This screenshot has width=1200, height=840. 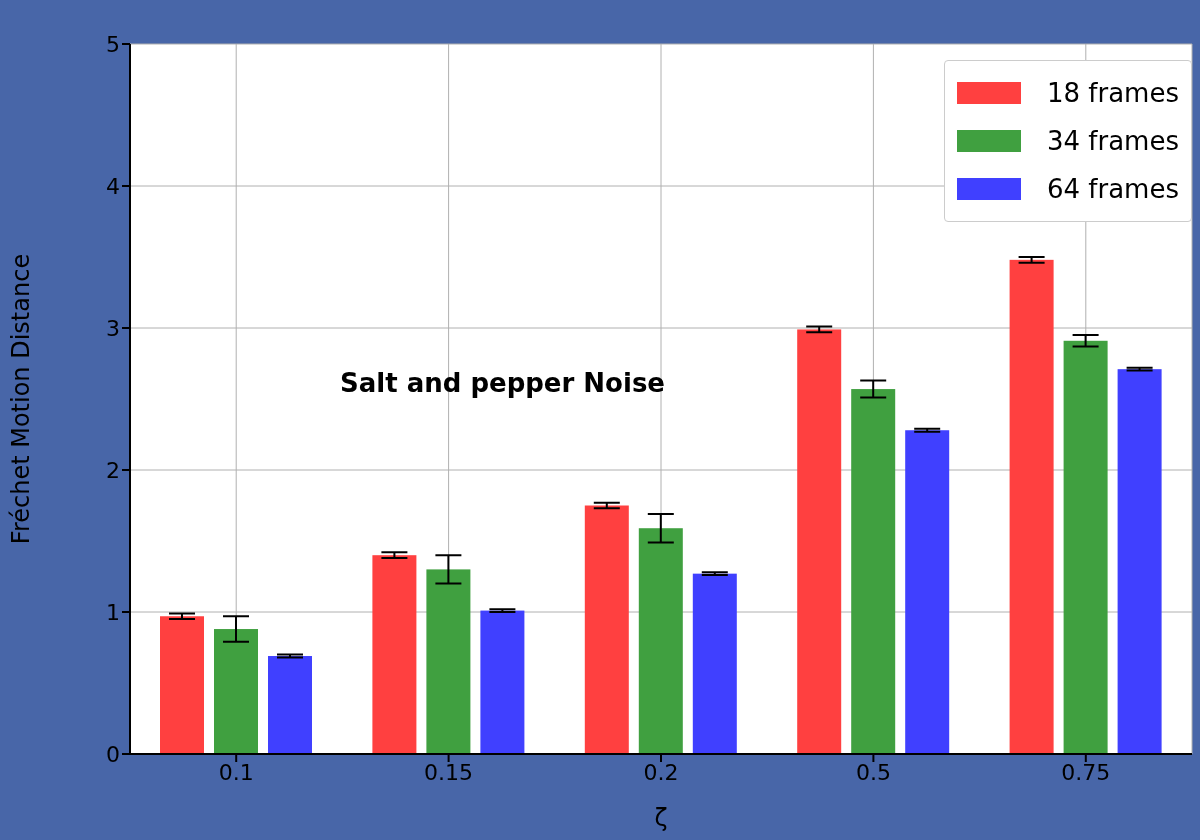 I want to click on x-tick-label: 0.2, so click(x=661, y=772).